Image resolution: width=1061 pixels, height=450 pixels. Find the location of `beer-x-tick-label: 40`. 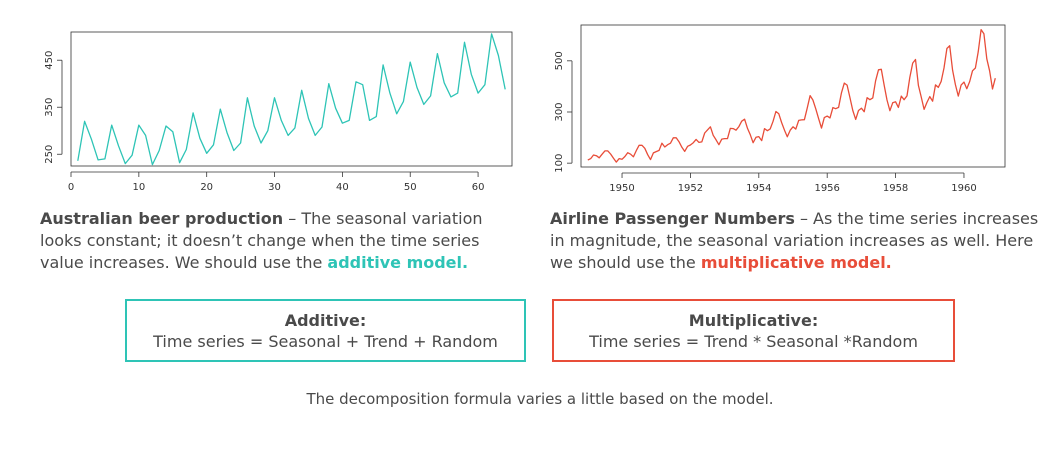

beer-x-tick-label: 40 is located at coordinates (342, 187).